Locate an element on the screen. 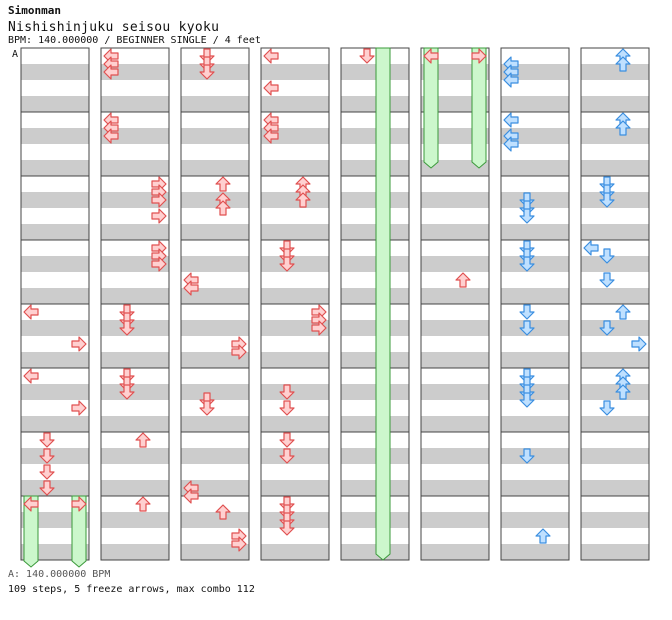  song-artist: Simonman is located at coordinates (34, 10).